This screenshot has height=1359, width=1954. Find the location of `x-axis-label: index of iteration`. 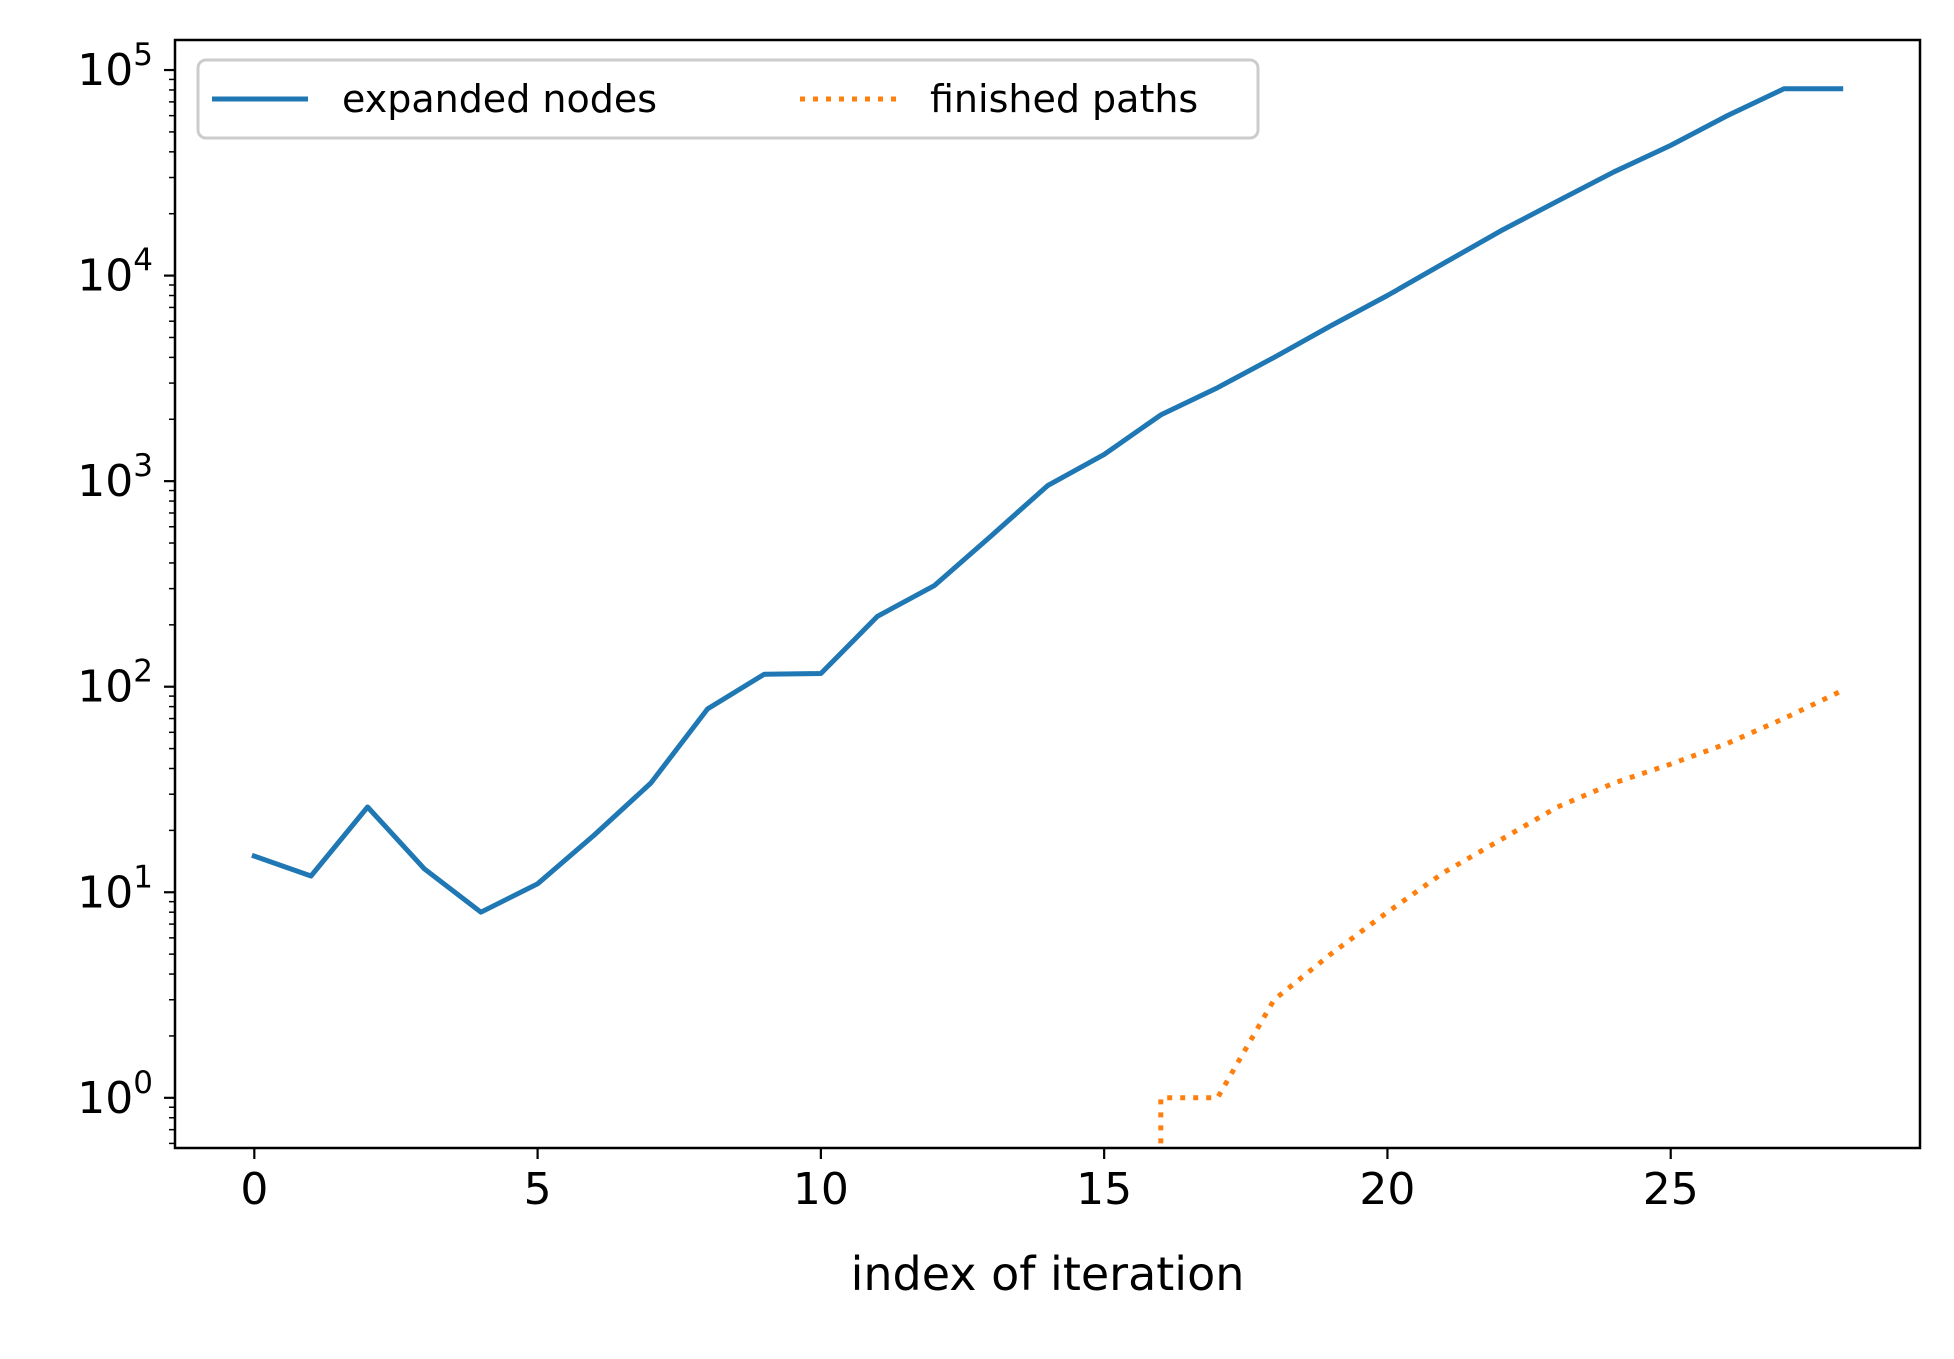

x-axis-label: index of iteration is located at coordinates (1048, 1274).